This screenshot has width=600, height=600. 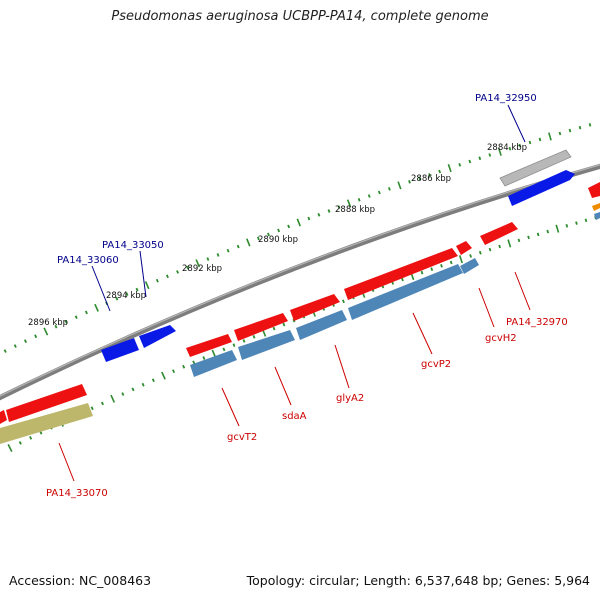 I want to click on scale-label: 2896 kbp, so click(x=48, y=323).